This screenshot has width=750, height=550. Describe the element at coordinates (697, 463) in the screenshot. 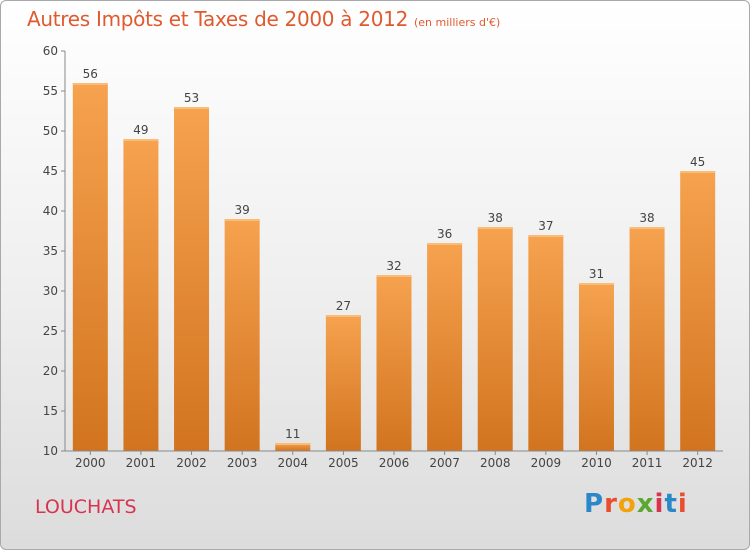

I see `x-tick-label: 2012` at that location.